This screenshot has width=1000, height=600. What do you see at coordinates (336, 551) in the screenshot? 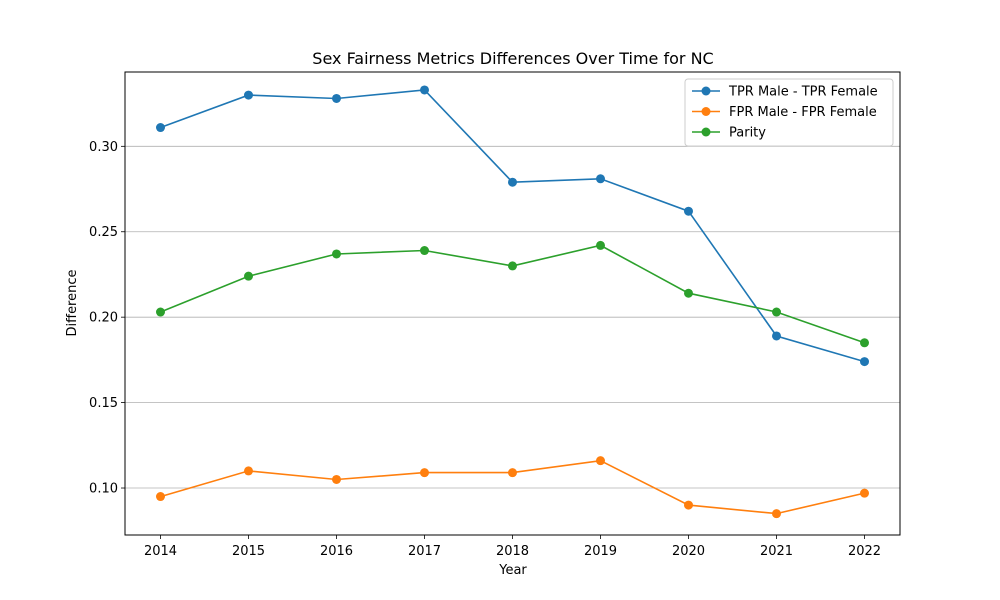
I see `x-tick-label: 2016` at bounding box center [336, 551].